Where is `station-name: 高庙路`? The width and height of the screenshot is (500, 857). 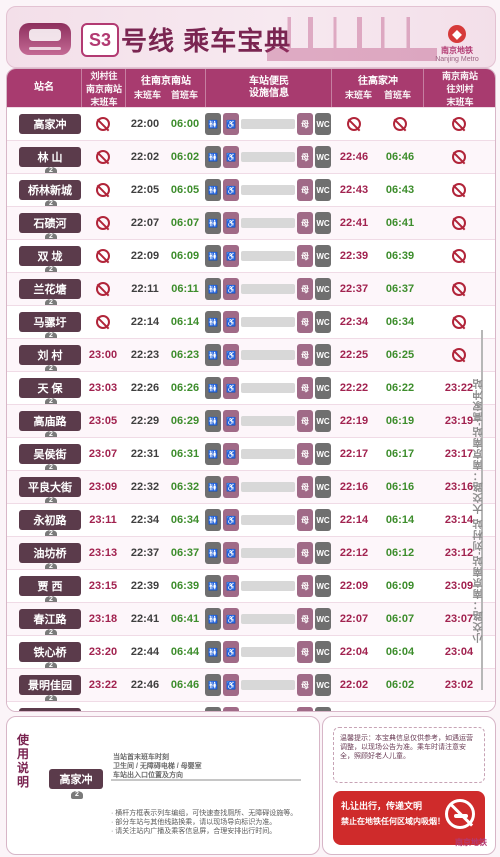 station-name: 高庙路 is located at coordinates (50, 421).